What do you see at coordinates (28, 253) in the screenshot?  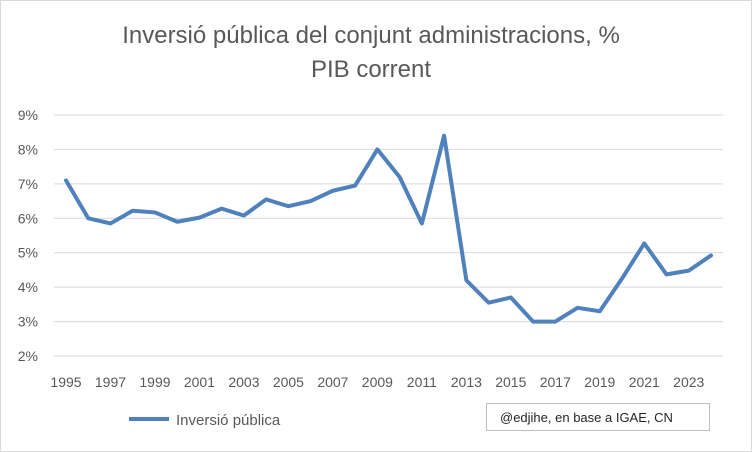 I see `y-tick-label: 5%` at bounding box center [28, 253].